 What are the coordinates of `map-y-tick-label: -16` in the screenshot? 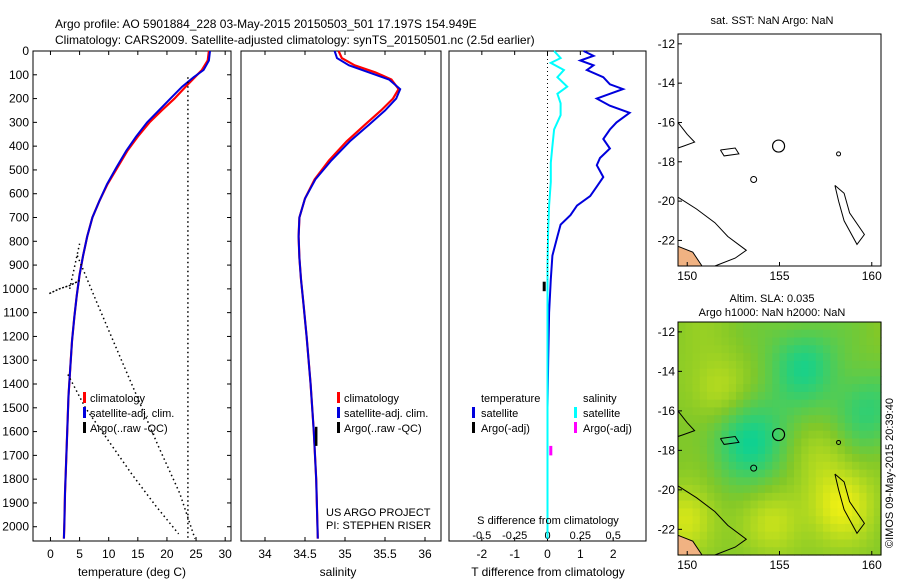 It's located at (667, 411).